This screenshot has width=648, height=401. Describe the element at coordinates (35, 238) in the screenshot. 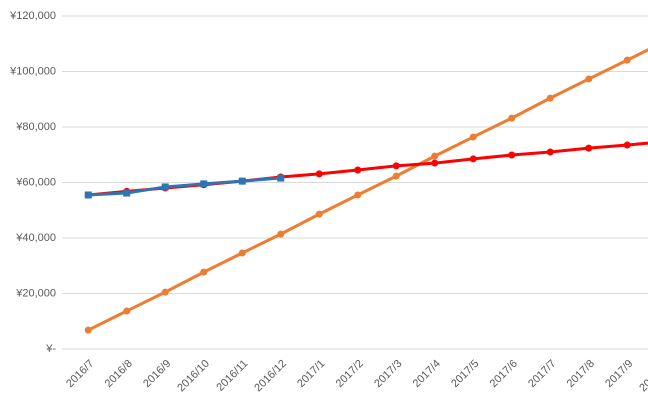

I see `y-tick-label: ¥40,000` at that location.